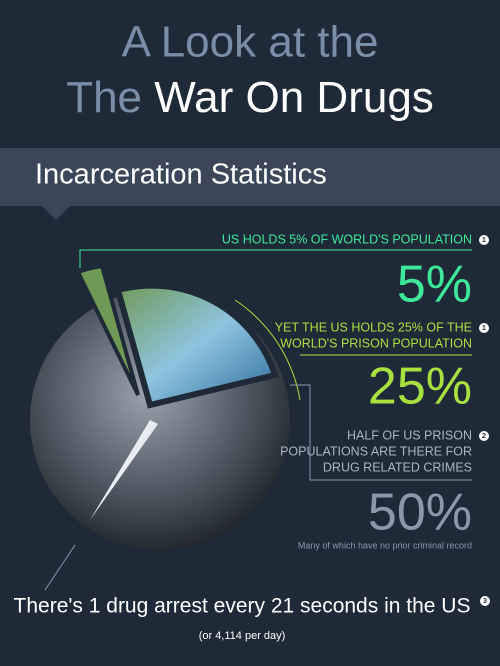 The width and height of the screenshot is (500, 666). I want to click on section-title: Incarceration Statistics, so click(181, 175).